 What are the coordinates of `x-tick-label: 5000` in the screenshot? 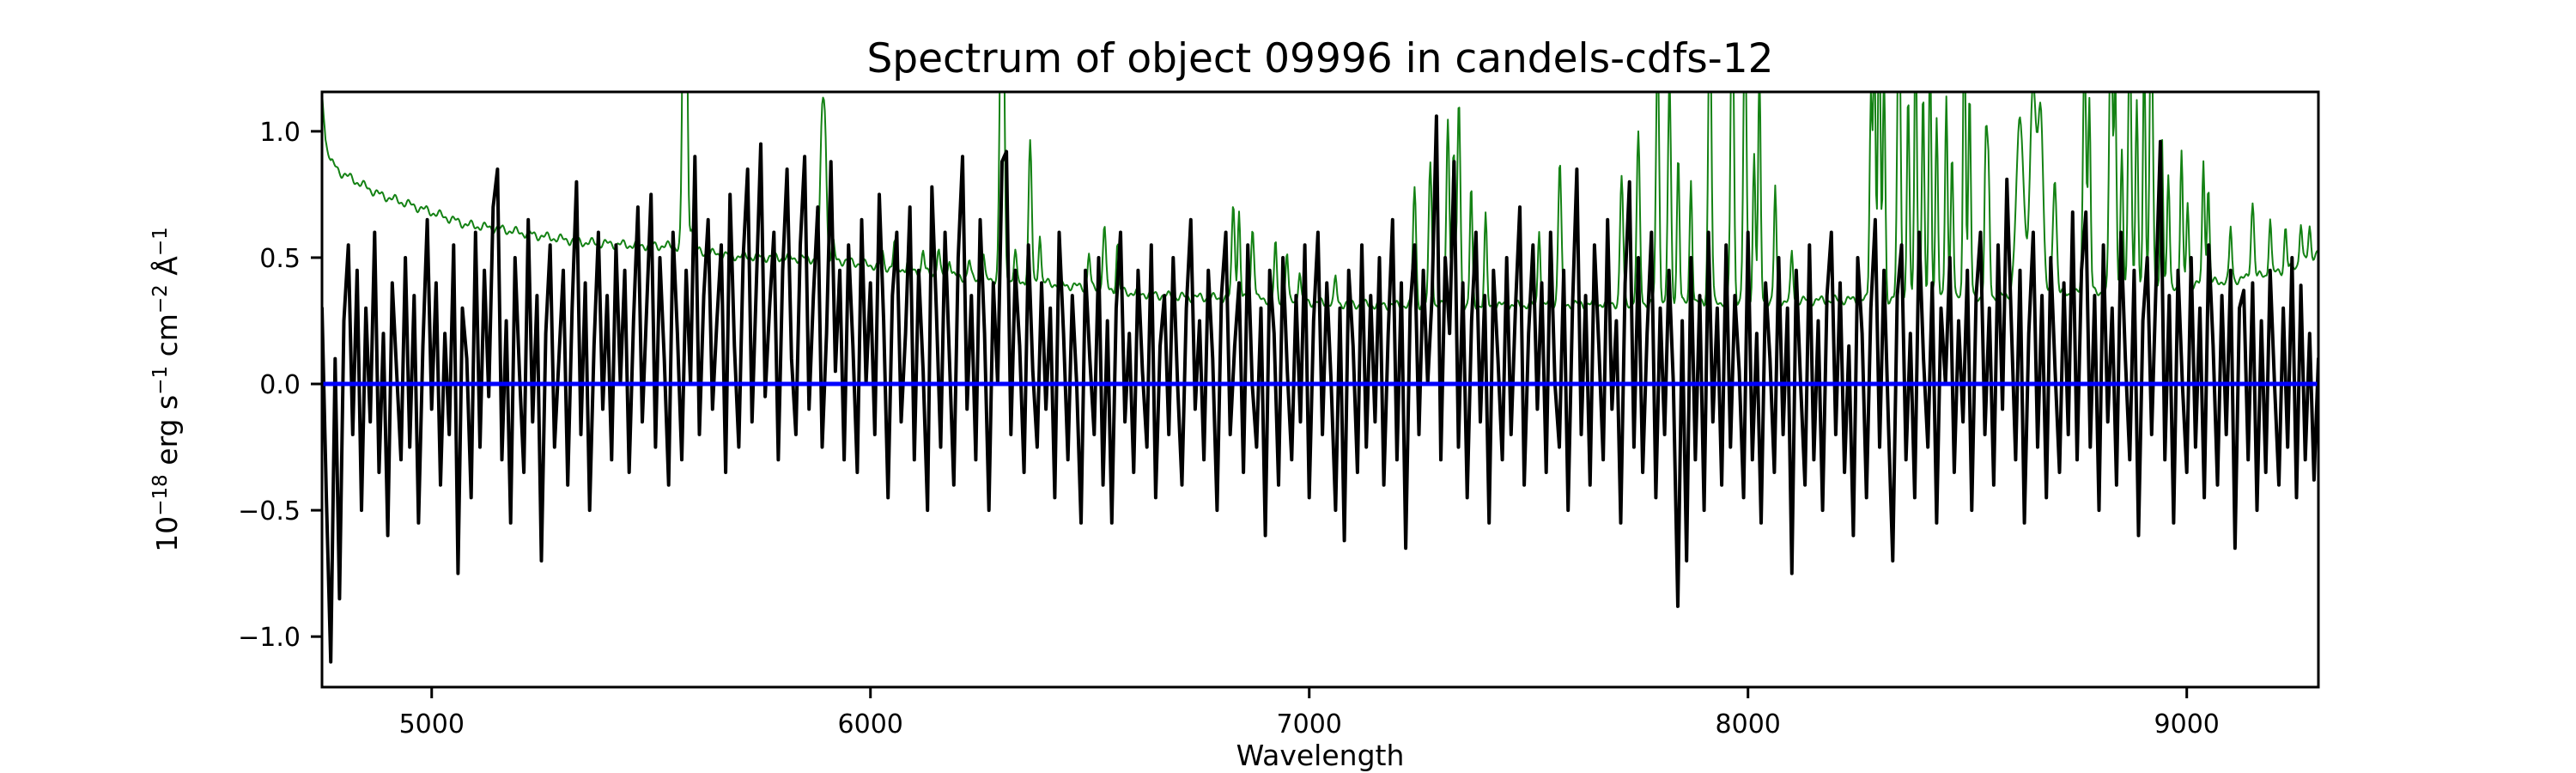 It's located at (432, 724).